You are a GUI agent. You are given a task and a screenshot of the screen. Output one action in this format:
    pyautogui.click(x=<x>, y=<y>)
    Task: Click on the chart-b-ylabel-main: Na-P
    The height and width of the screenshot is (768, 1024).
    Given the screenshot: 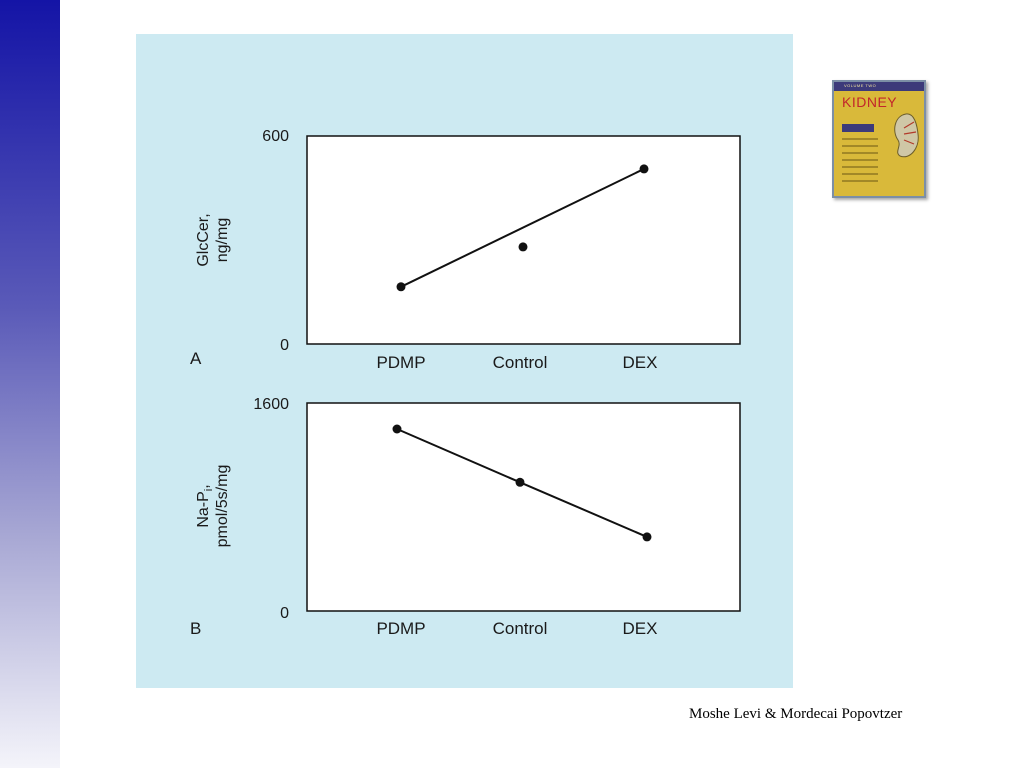 What is the action you would take?
    pyautogui.click(x=203, y=509)
    